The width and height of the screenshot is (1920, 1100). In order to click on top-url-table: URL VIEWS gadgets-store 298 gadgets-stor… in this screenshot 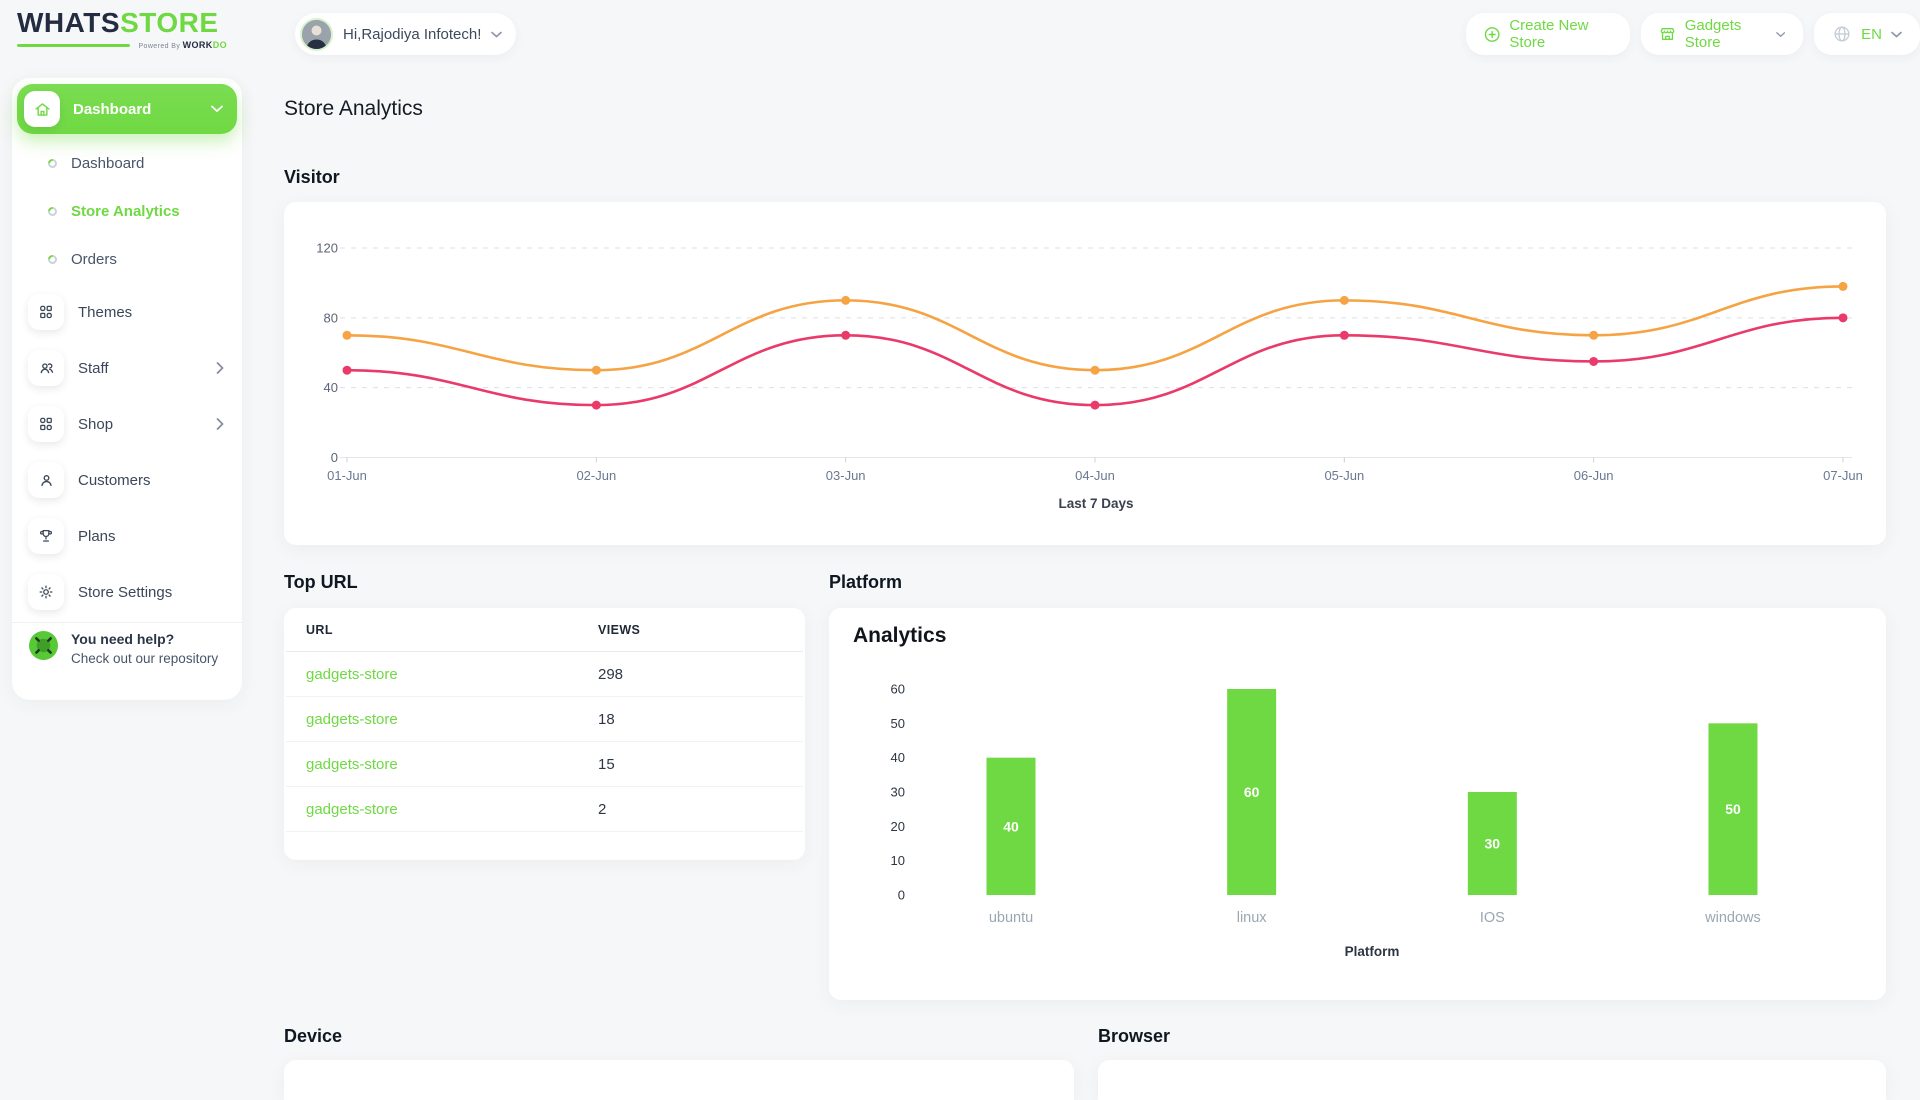, I will do `click(544, 720)`.